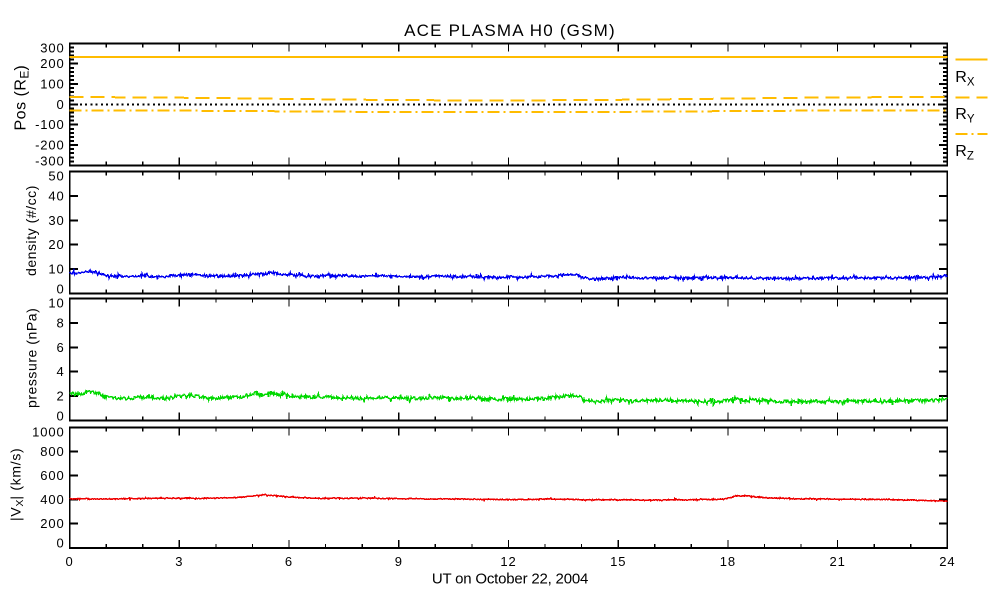 The width and height of the screenshot is (993, 605). Describe the element at coordinates (52, 475) in the screenshot. I see `svg-text: 600` at that location.